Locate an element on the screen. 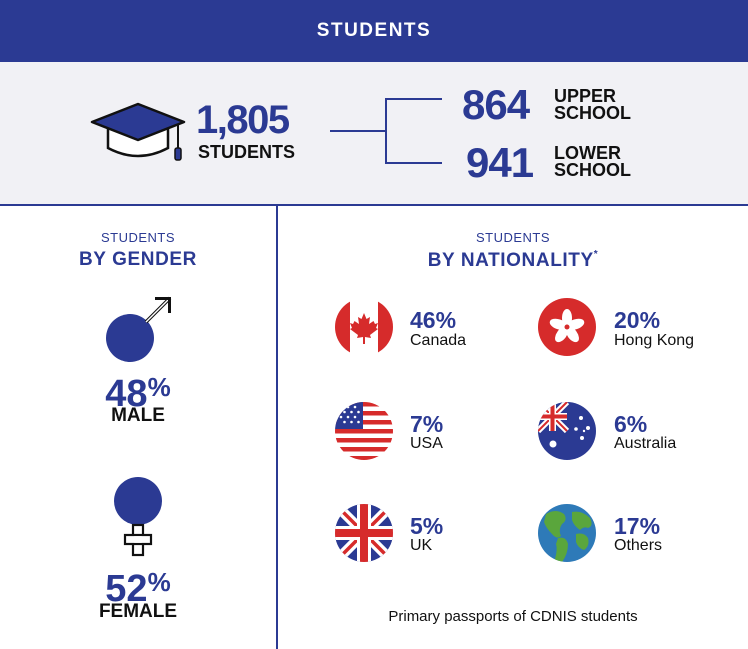  nationality-title: BY NATIONALITY* is located at coordinates (513, 260).